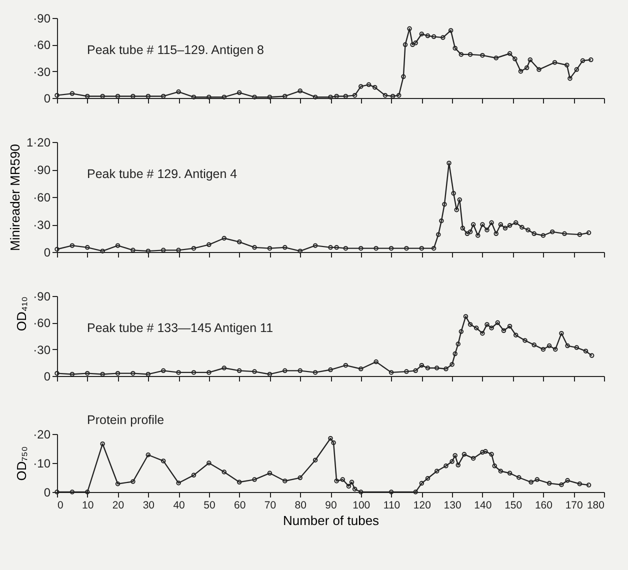  Describe the element at coordinates (543, 506) in the screenshot. I see `x-tick-label: 160` at that location.